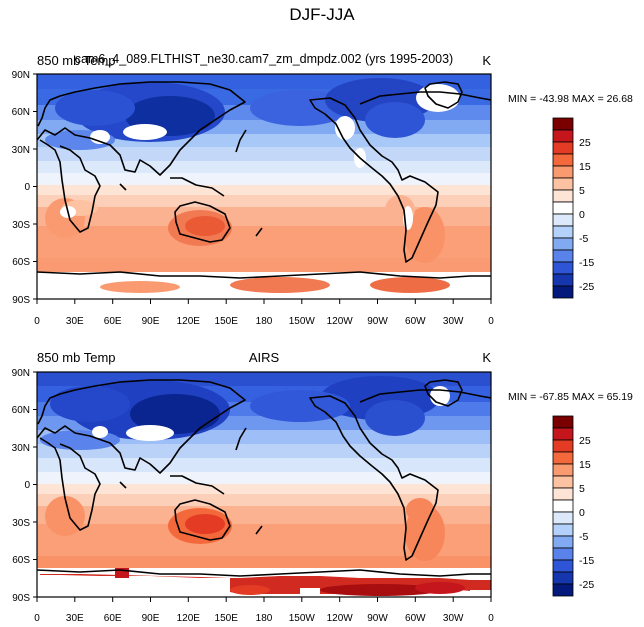 This screenshot has height=627, width=644. I want to click on panel-obs-lon-tick: 150W, so click(302, 618).